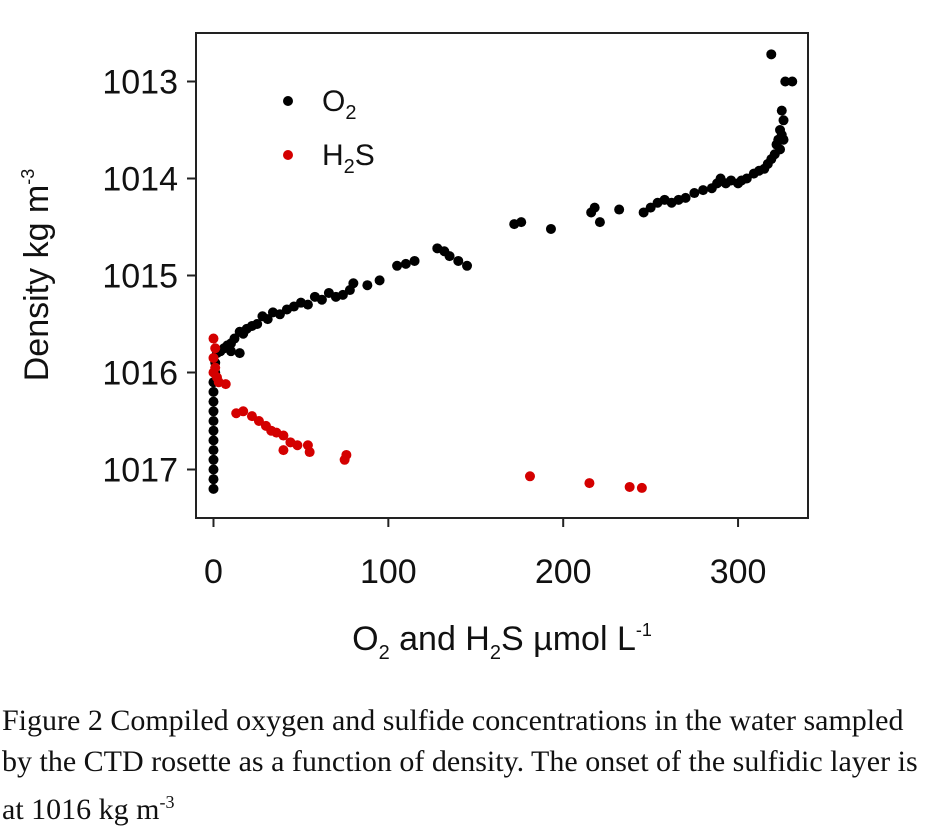 Image resolution: width=944 pixels, height=830 pixels. Describe the element at coordinates (213, 572) in the screenshot. I see `x-tick-label: 0` at that location.